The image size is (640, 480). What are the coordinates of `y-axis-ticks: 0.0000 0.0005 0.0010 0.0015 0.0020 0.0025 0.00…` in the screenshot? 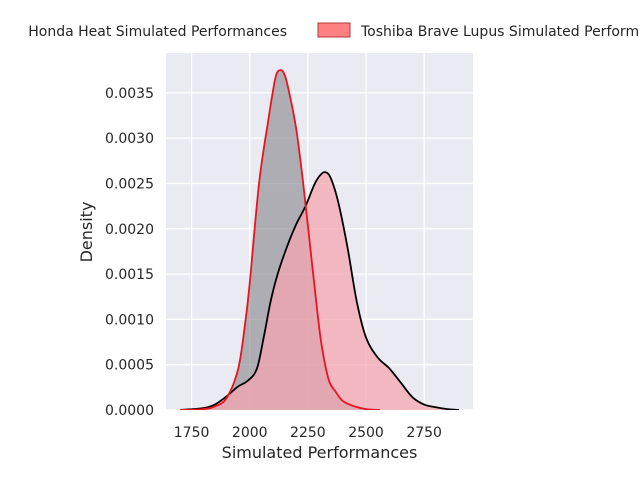 It's located at (129, 252).